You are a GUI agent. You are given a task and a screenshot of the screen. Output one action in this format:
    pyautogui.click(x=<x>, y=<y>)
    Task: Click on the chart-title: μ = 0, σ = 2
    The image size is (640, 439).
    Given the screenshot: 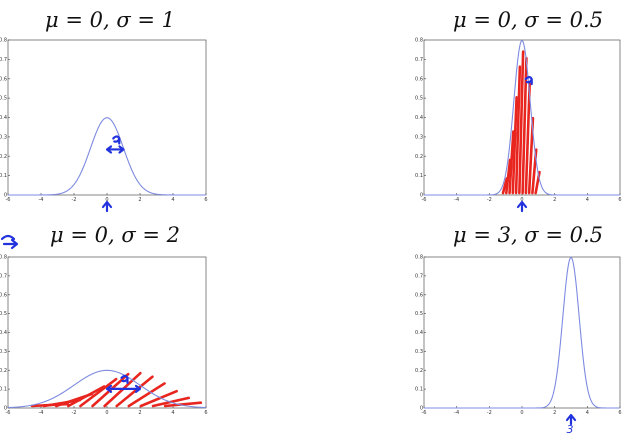 What is the action you would take?
    pyautogui.click(x=115, y=235)
    